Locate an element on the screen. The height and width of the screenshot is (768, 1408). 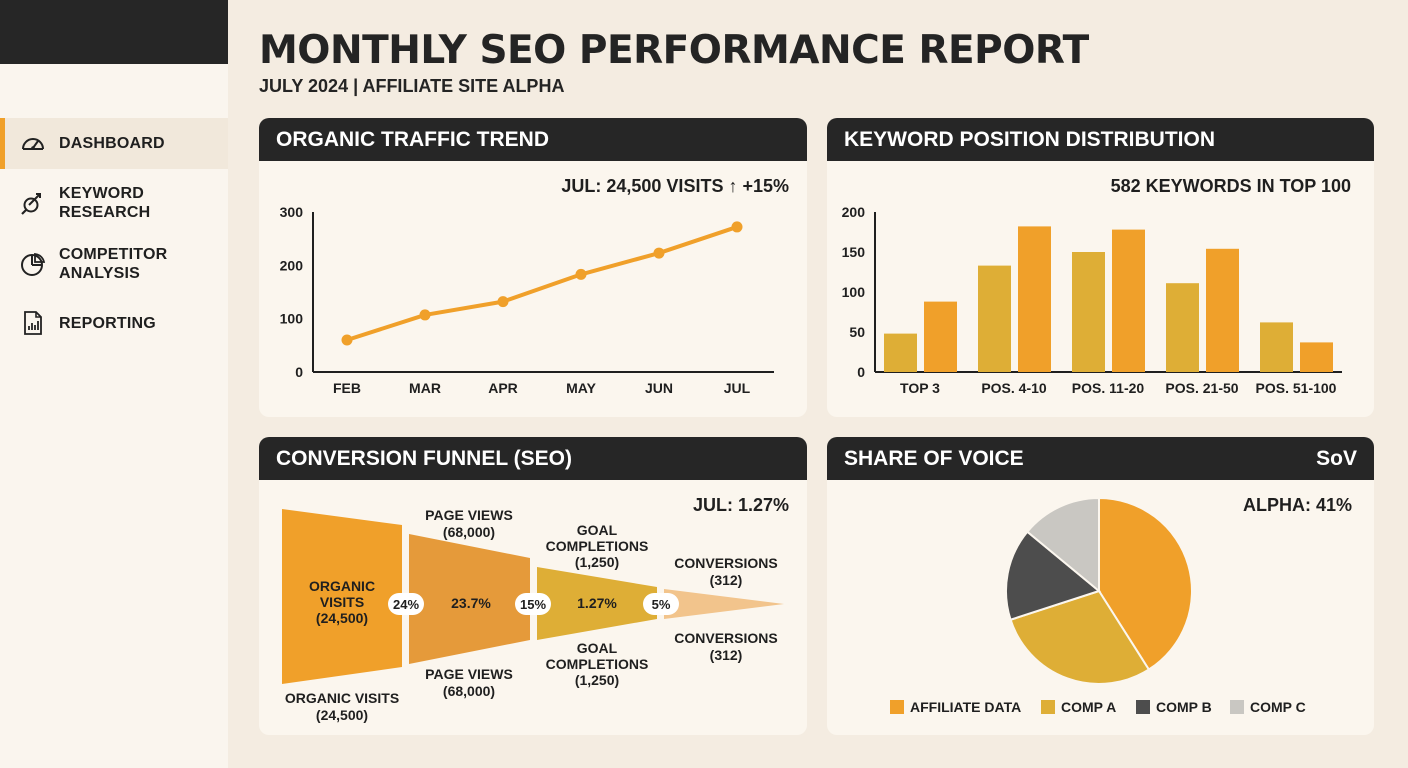
x-tick-label: POS. 51-100 is located at coordinates (1296, 388).